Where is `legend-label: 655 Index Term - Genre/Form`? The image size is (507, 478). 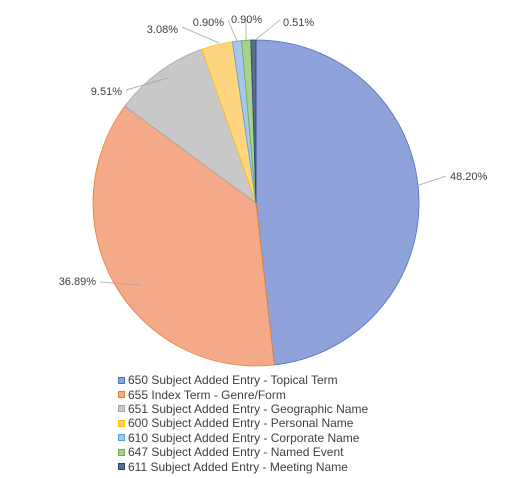 legend-label: 655 Index Term - Genre/Form is located at coordinates (207, 394).